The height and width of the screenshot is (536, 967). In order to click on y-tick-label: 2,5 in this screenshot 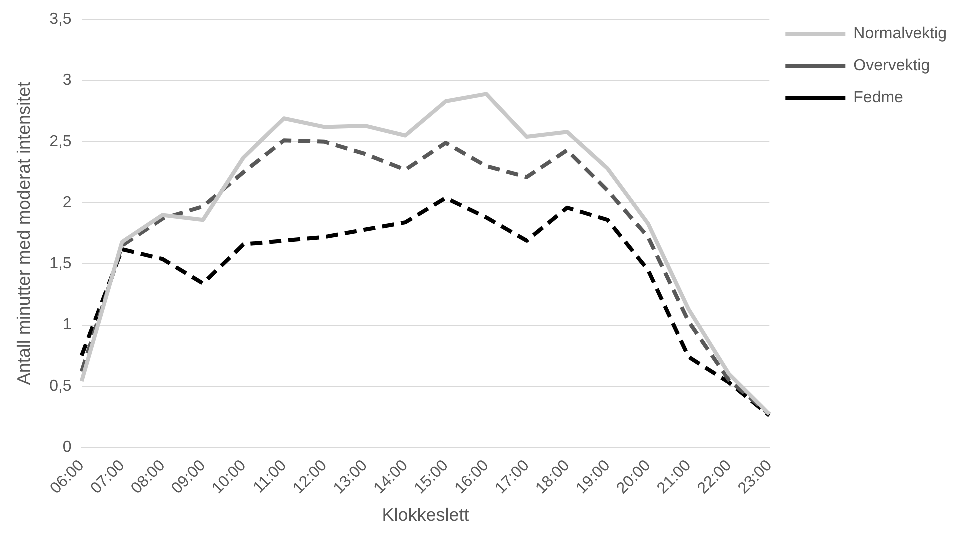, I will do `click(61, 141)`.